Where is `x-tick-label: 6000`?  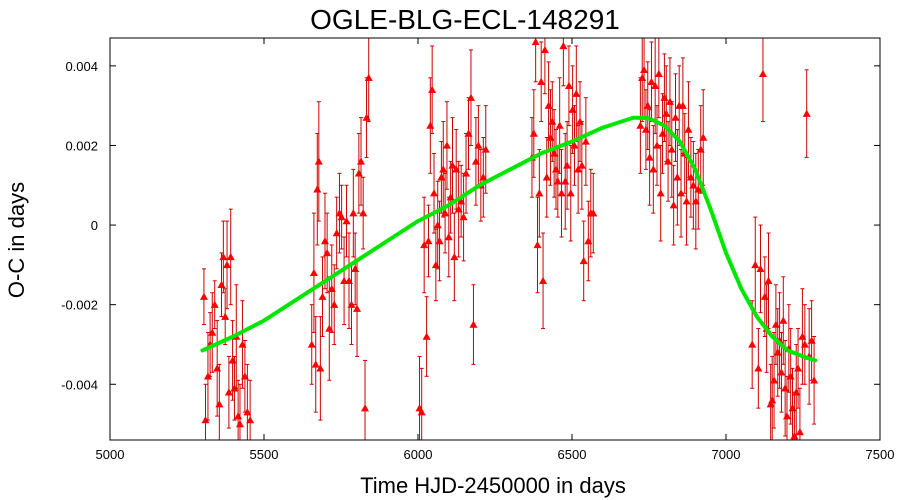 x-tick-label: 6000 is located at coordinates (418, 454).